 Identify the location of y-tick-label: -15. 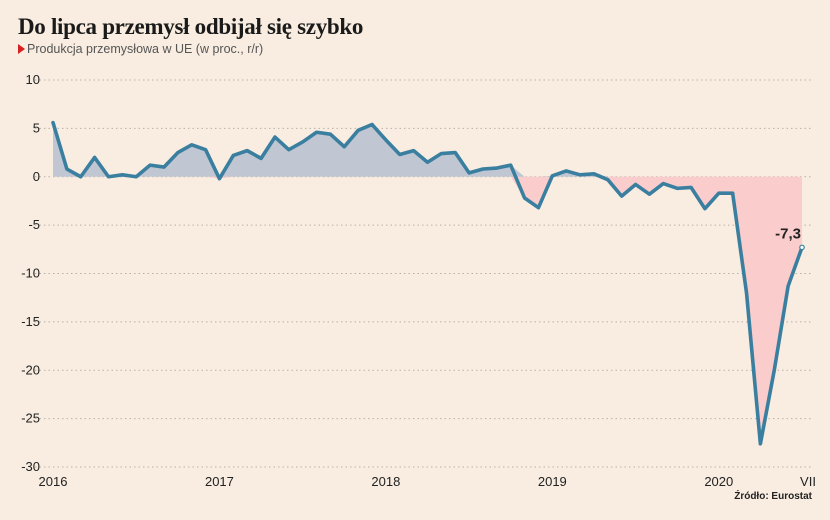
(30, 321).